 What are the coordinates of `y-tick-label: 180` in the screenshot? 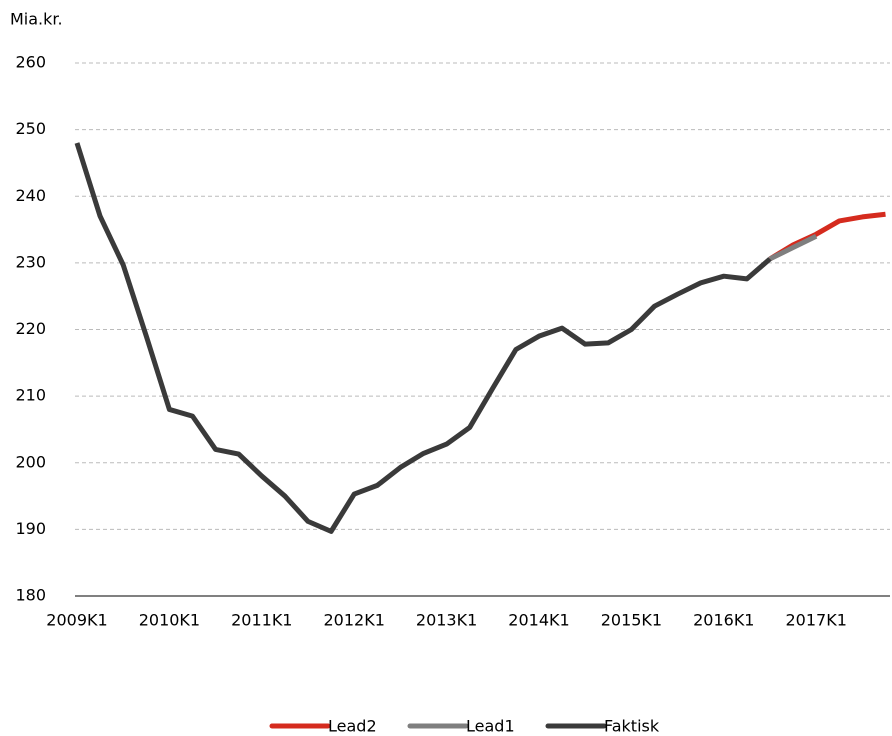 It's located at (30, 595).